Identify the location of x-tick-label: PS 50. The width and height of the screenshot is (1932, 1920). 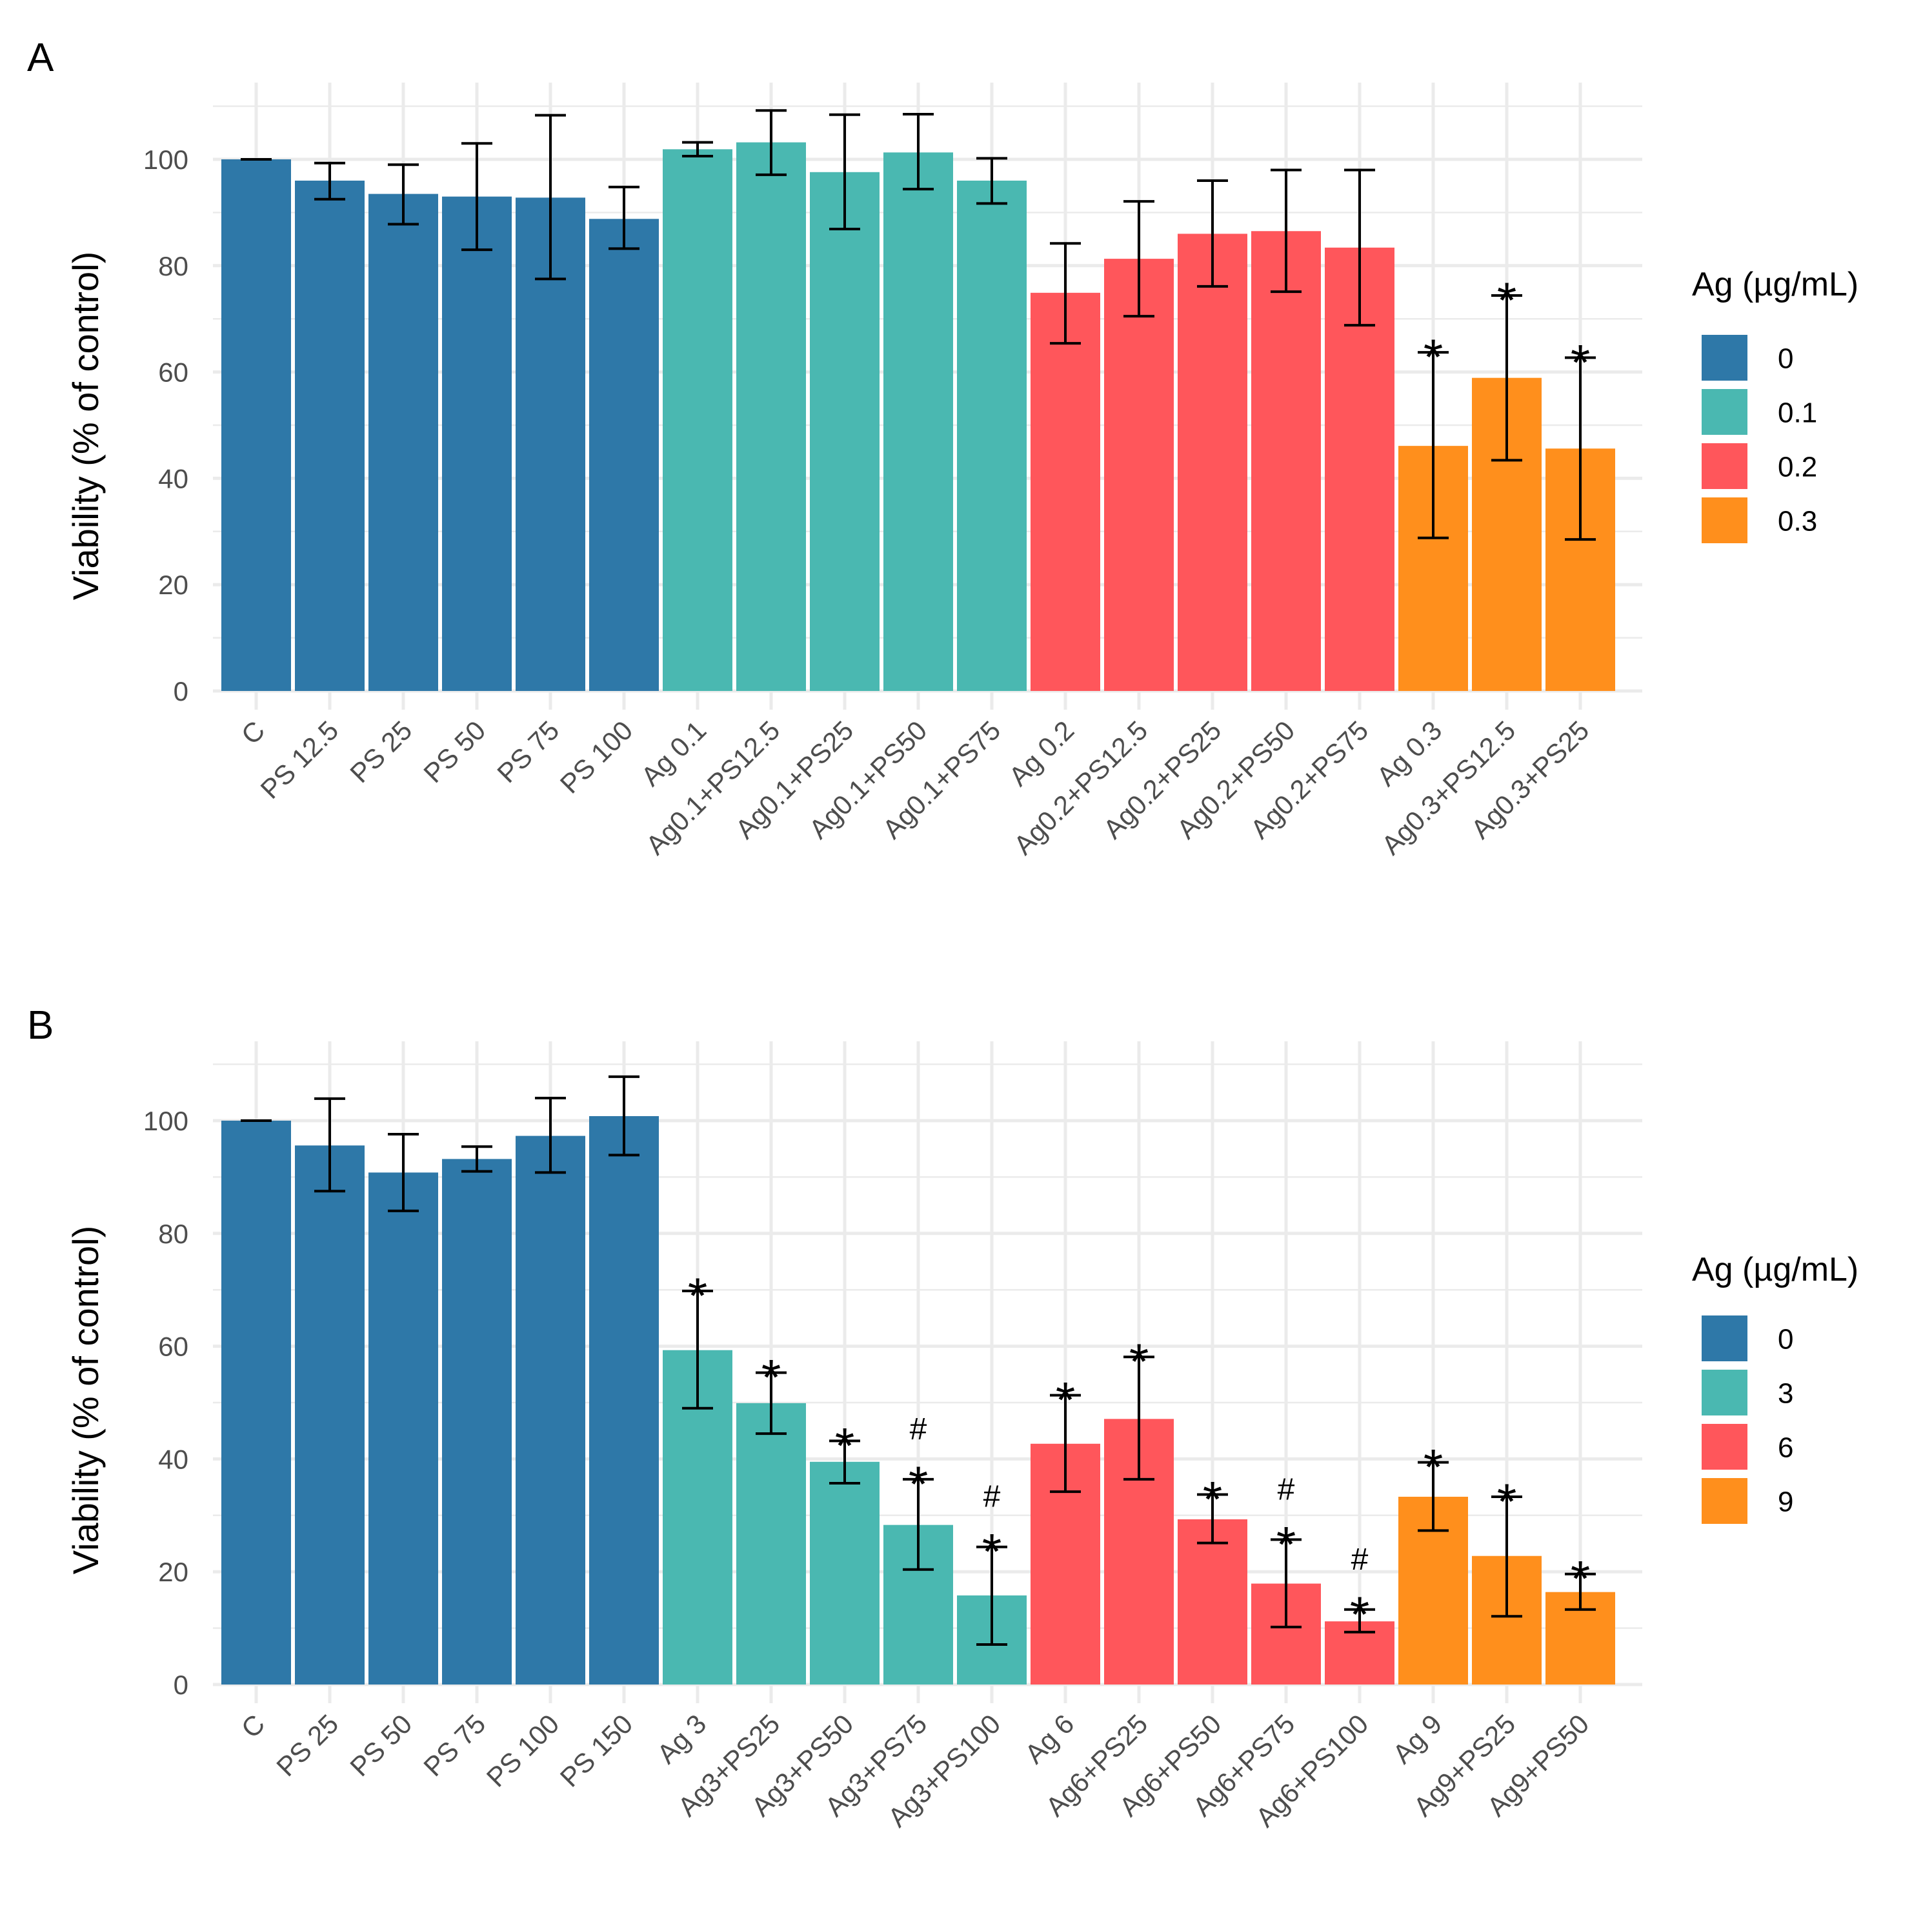
(454, 751).